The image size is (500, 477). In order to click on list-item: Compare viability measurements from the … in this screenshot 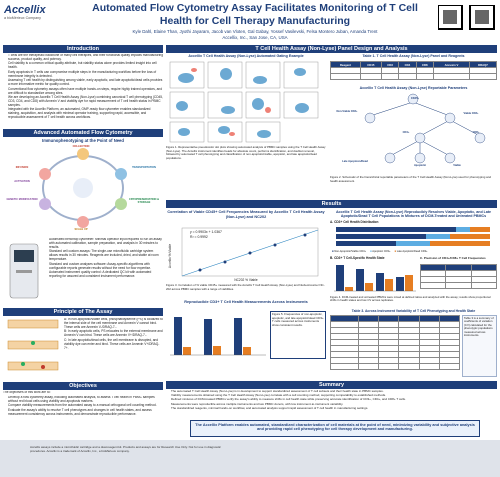, I will do `click(85, 406)`.